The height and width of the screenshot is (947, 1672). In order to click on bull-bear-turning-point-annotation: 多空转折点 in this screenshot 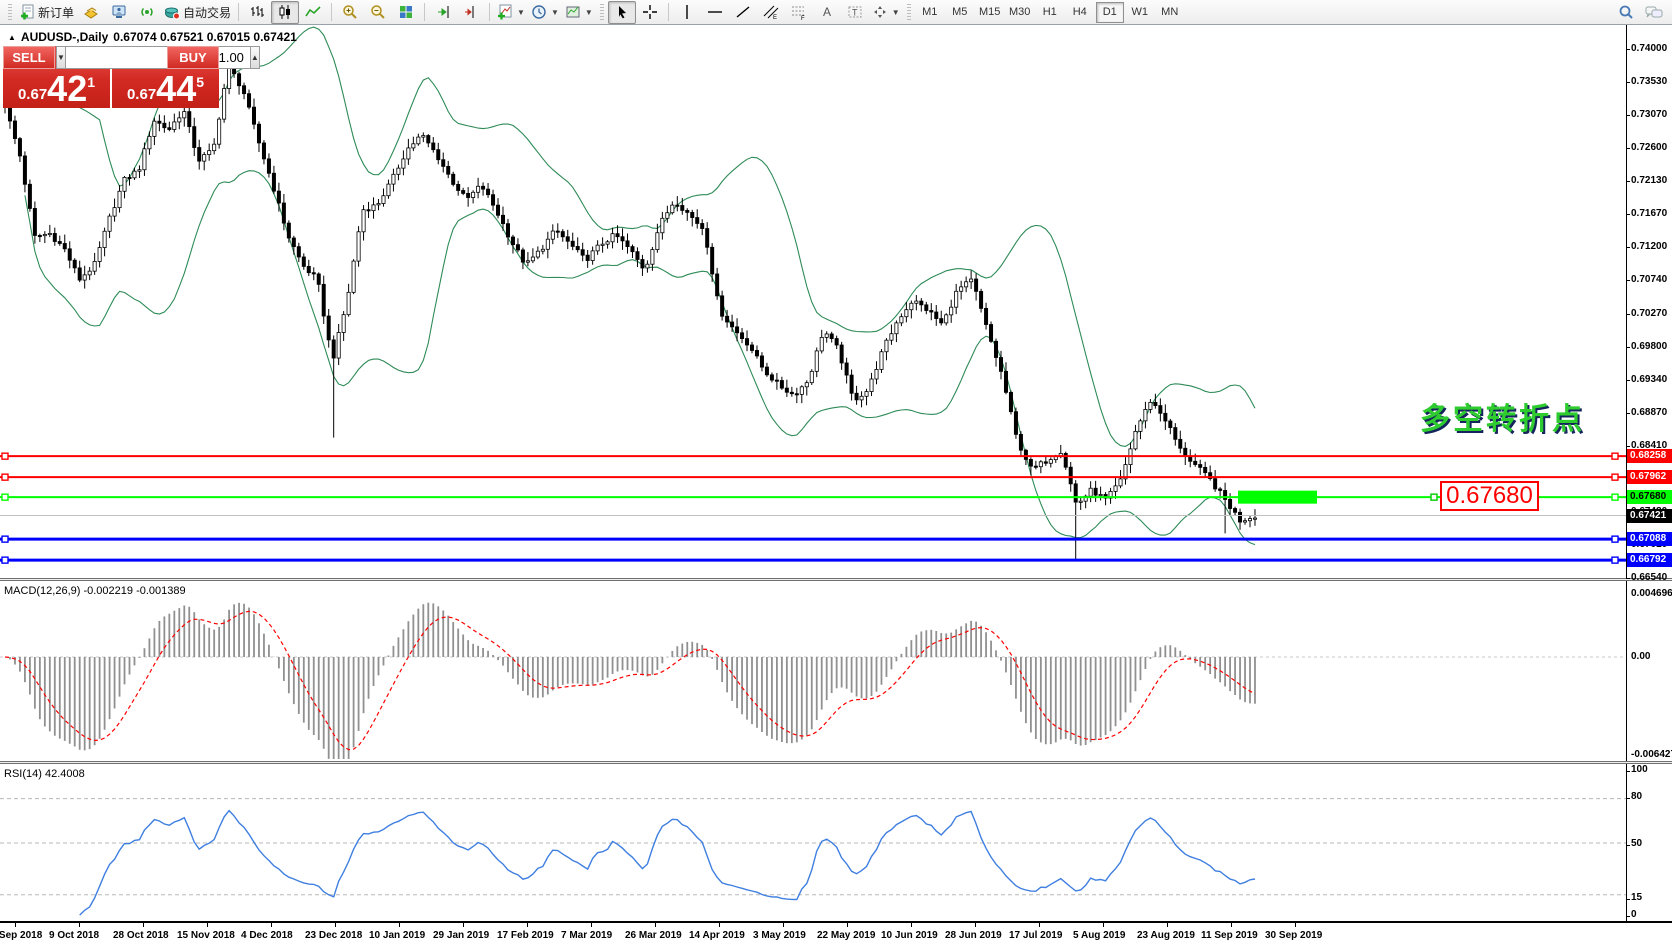, I will do `click(1502, 419)`.